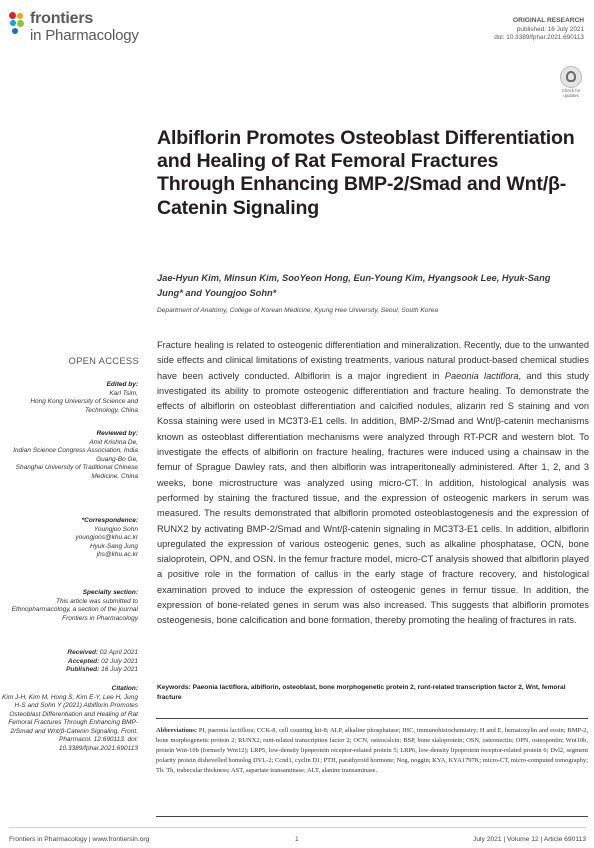 The image size is (594, 848). What do you see at coordinates (550, 29) in the screenshot?
I see `published-date: published: 16 July 2021` at bounding box center [550, 29].